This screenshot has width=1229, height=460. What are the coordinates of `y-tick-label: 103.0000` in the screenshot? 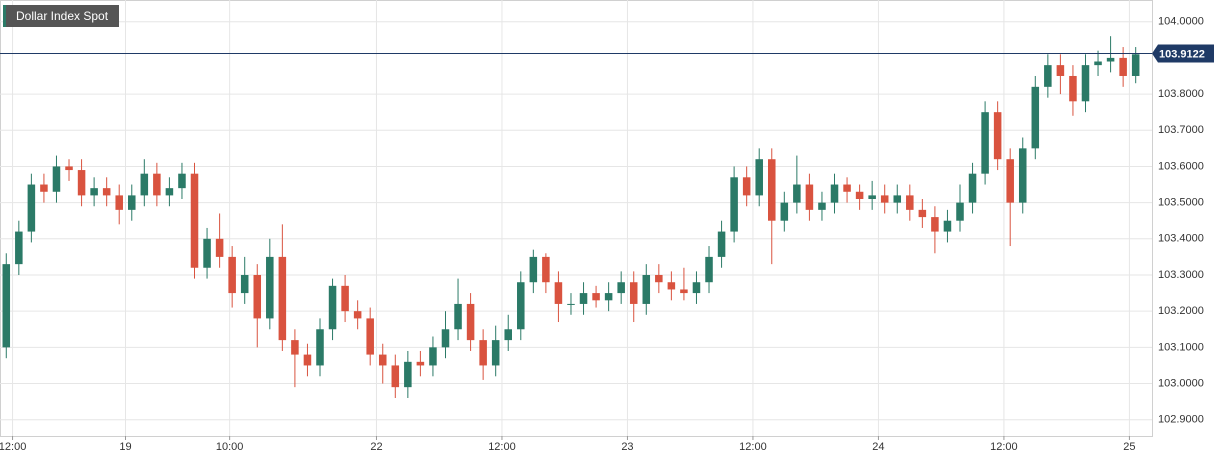 It's located at (1181, 383).